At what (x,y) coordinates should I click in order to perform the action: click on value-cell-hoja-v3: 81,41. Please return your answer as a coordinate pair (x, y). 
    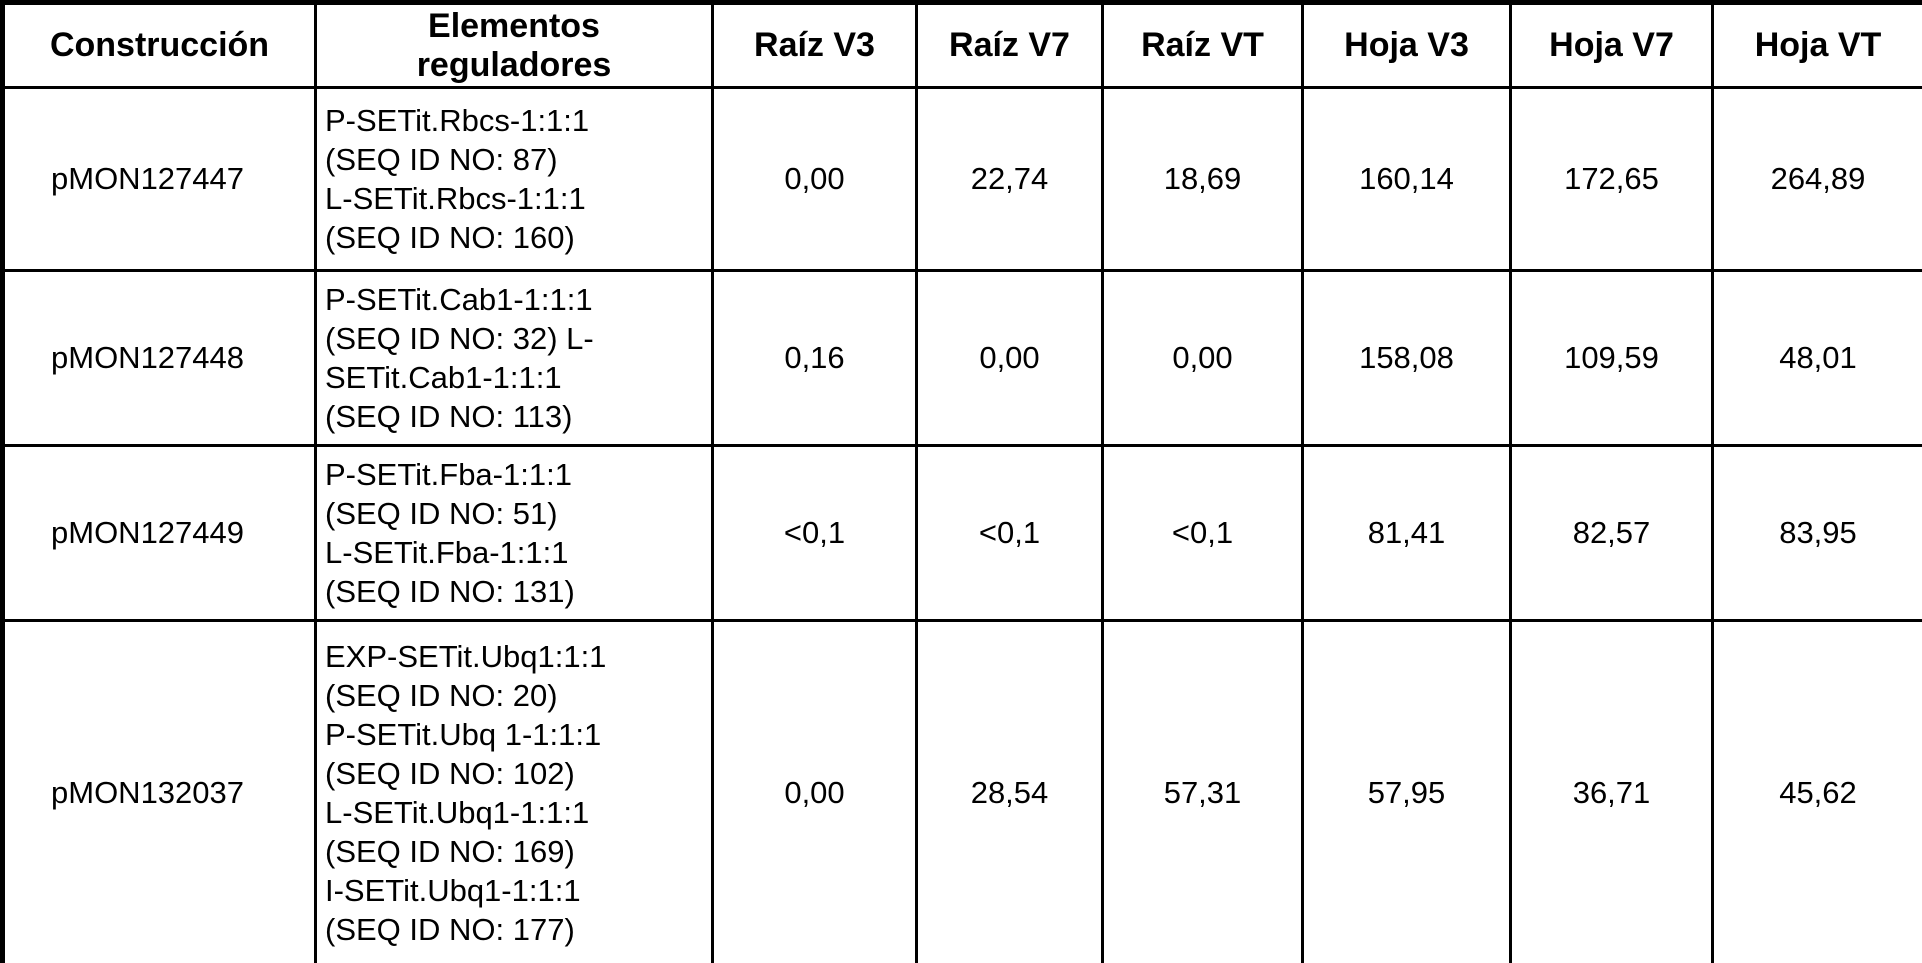
    Looking at the image, I should click on (1406, 533).